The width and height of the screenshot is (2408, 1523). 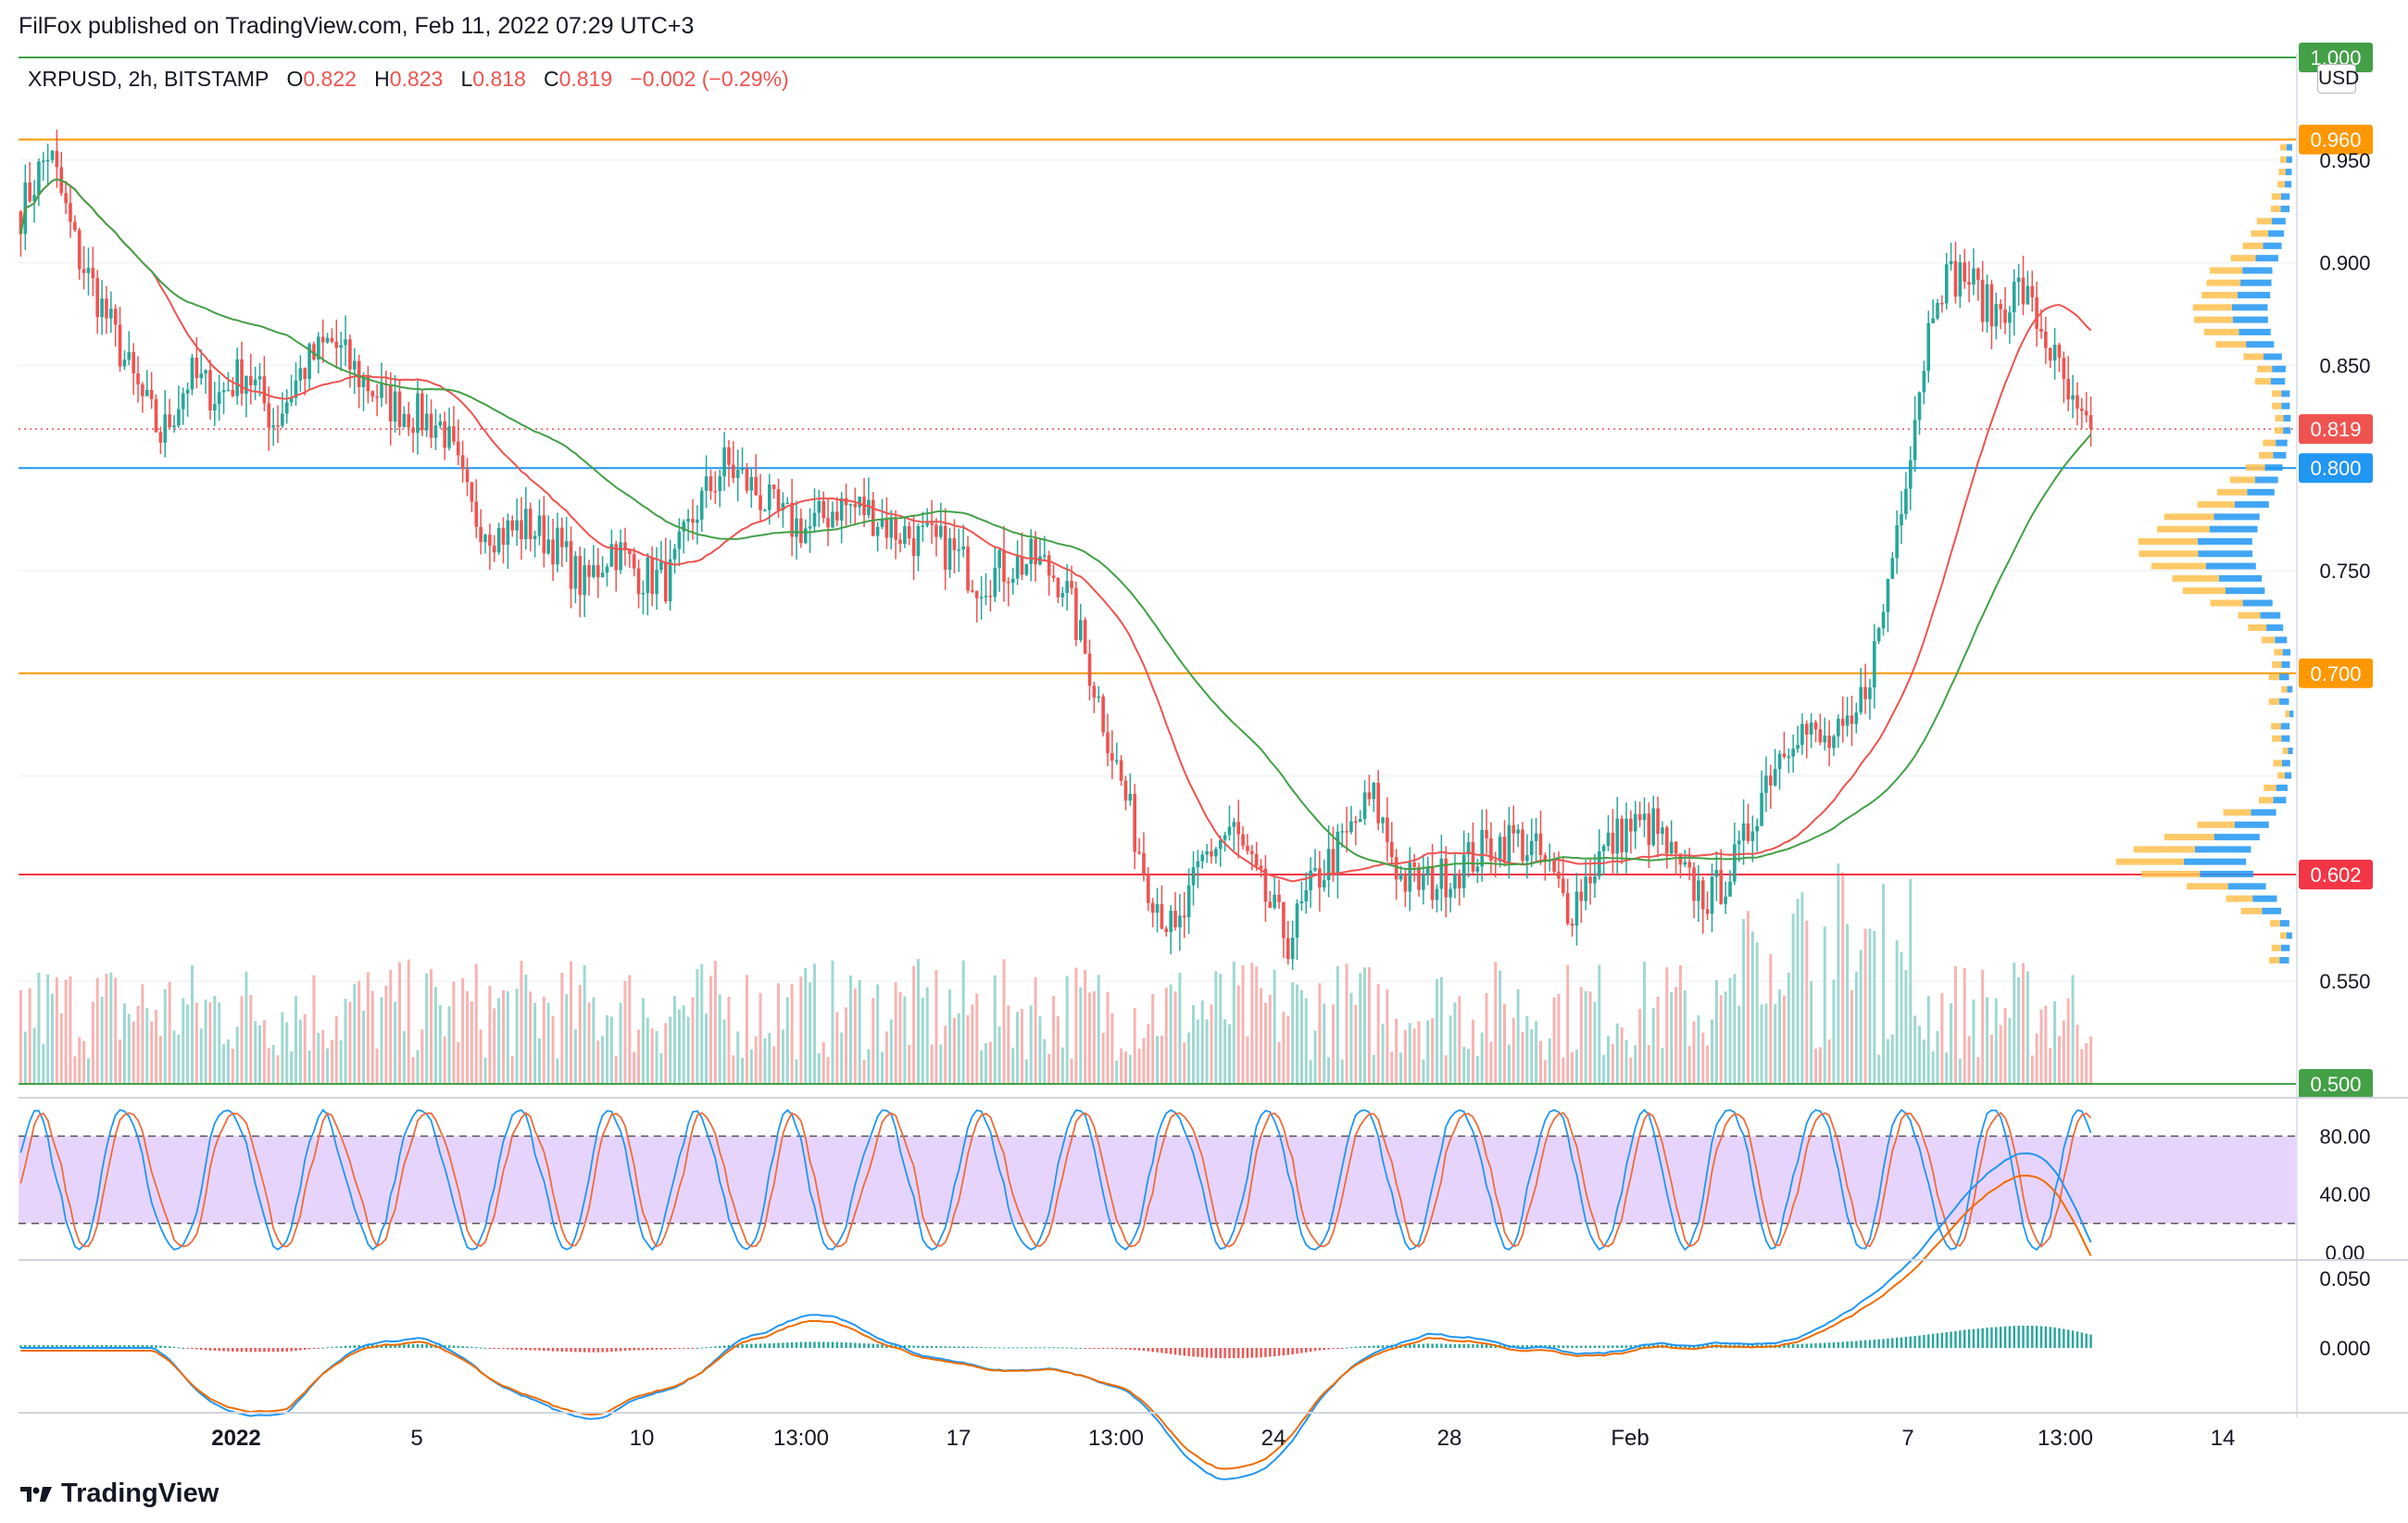 What do you see at coordinates (149, 79) in the screenshot?
I see `symbol-name: XRPUSD, 2h, BITSTAMP` at bounding box center [149, 79].